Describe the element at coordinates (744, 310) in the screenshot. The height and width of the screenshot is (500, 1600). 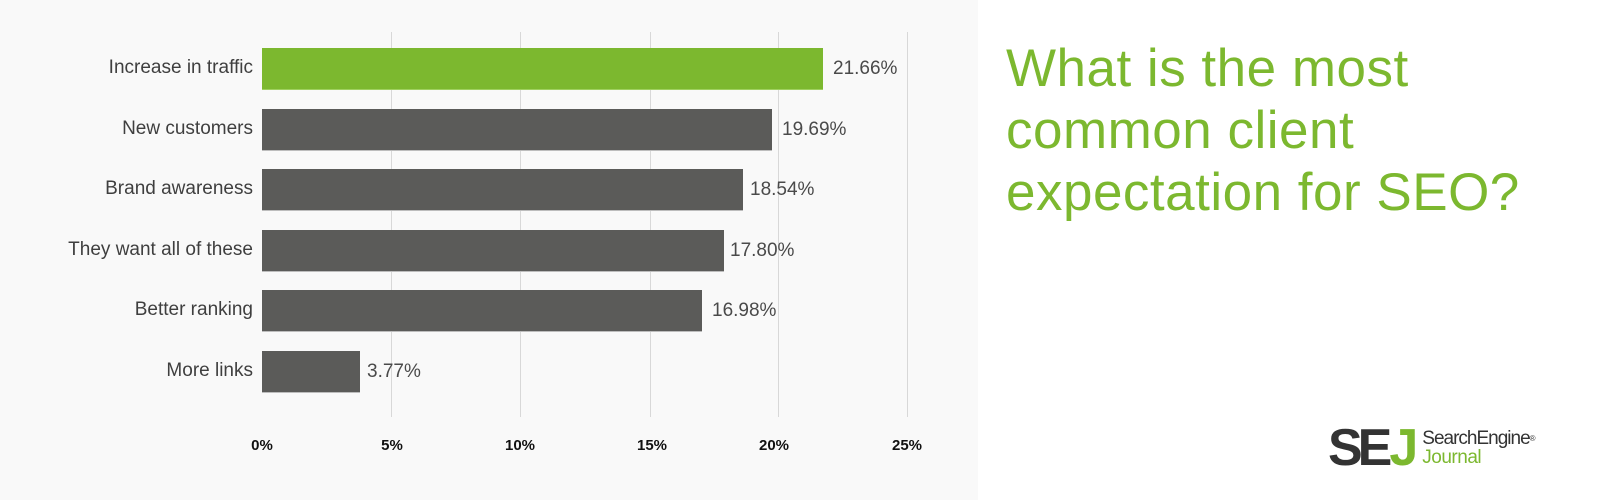
I see `bar-value-label: 16.98%` at that location.